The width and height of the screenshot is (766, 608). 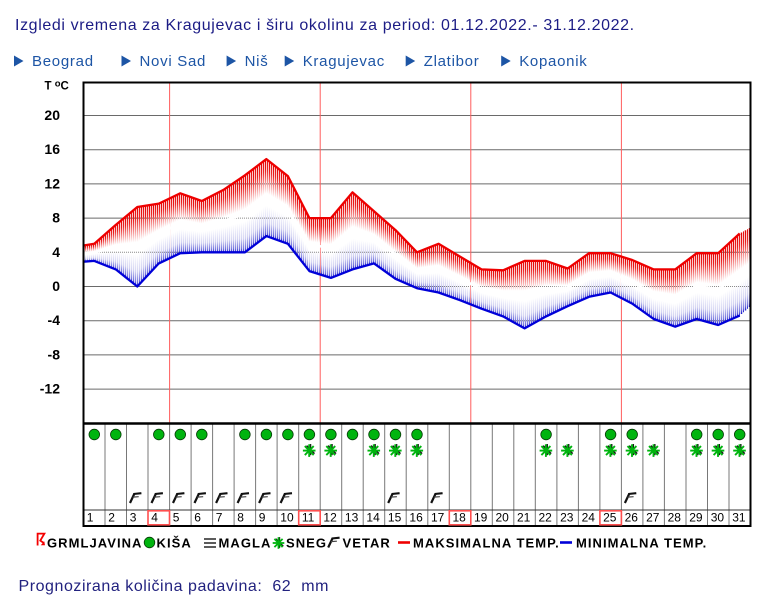 I want to click on svg-text: 18, so click(x=460, y=518).